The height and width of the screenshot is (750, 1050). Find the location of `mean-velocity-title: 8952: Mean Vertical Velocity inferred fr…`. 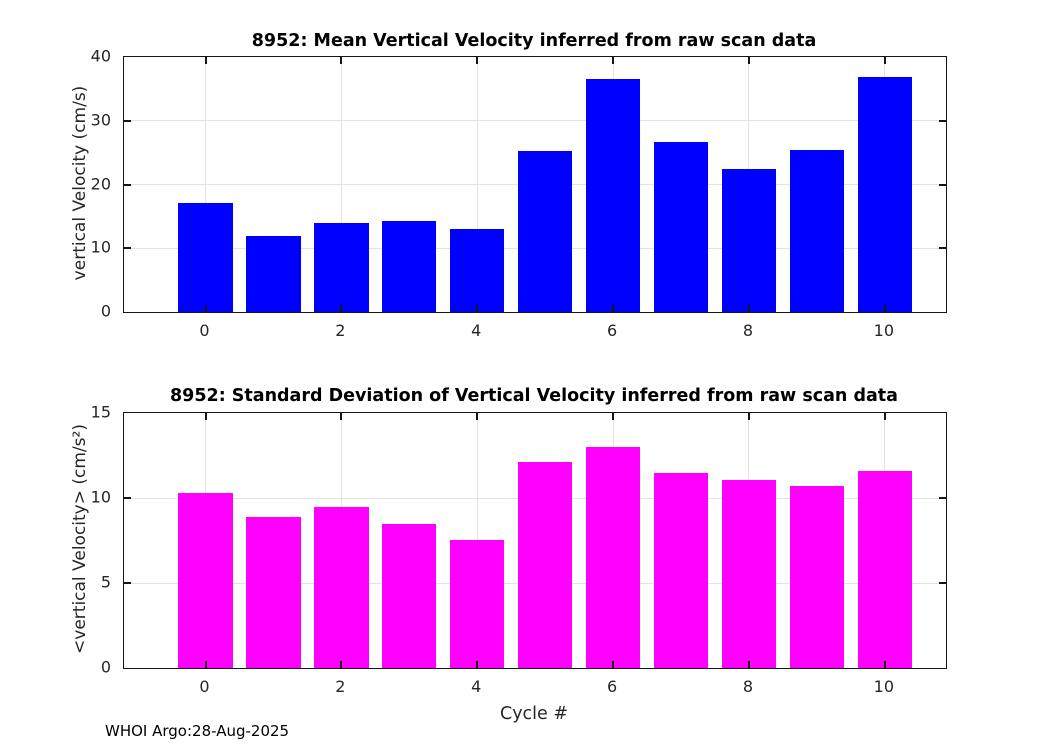

mean-velocity-title: 8952: Mean Vertical Velocity inferred fr… is located at coordinates (534, 41).